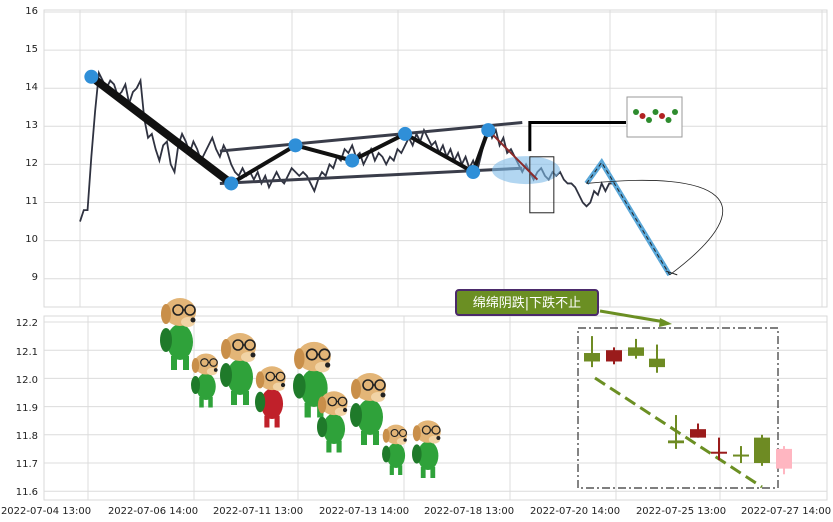 This screenshot has height=522, width=833. I want to click on x-tick: 2022-07-27 14:00, so click(786, 511).